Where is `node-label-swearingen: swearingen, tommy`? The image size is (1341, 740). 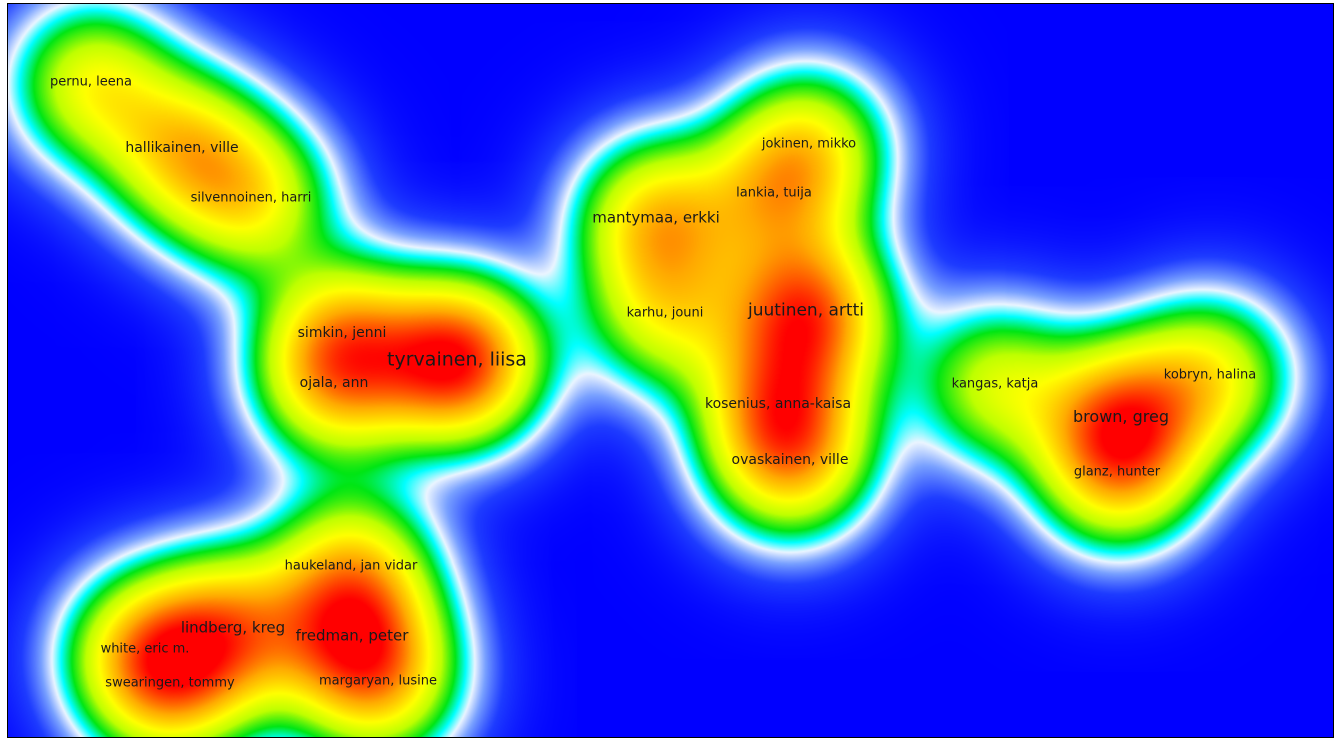 node-label-swearingen: swearingen, tommy is located at coordinates (170, 683).